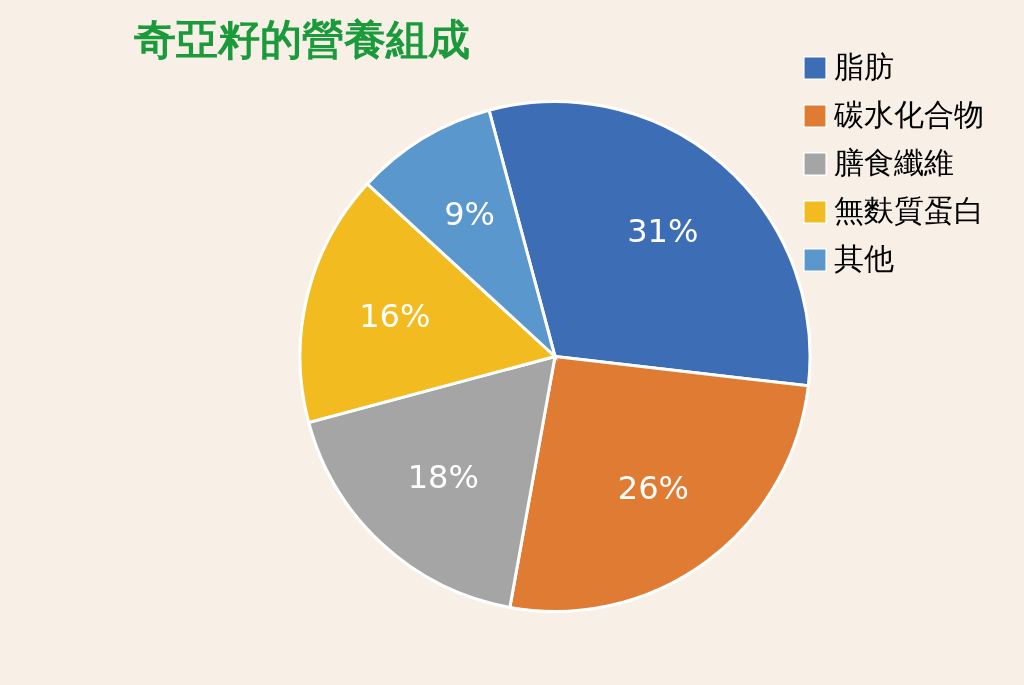 Image resolution: width=1024 pixels, height=685 pixels. What do you see at coordinates (894, 162) in the screenshot?
I see `legend-label: 膳食纖維` at bounding box center [894, 162].